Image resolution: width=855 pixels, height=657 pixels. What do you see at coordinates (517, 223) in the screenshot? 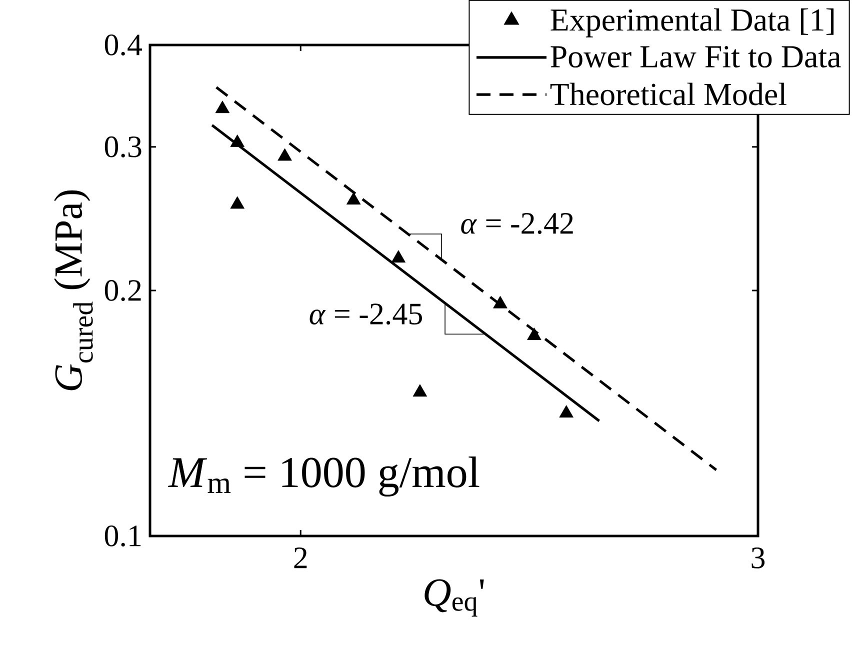
I see `annotation: α = -2.42` at bounding box center [517, 223].